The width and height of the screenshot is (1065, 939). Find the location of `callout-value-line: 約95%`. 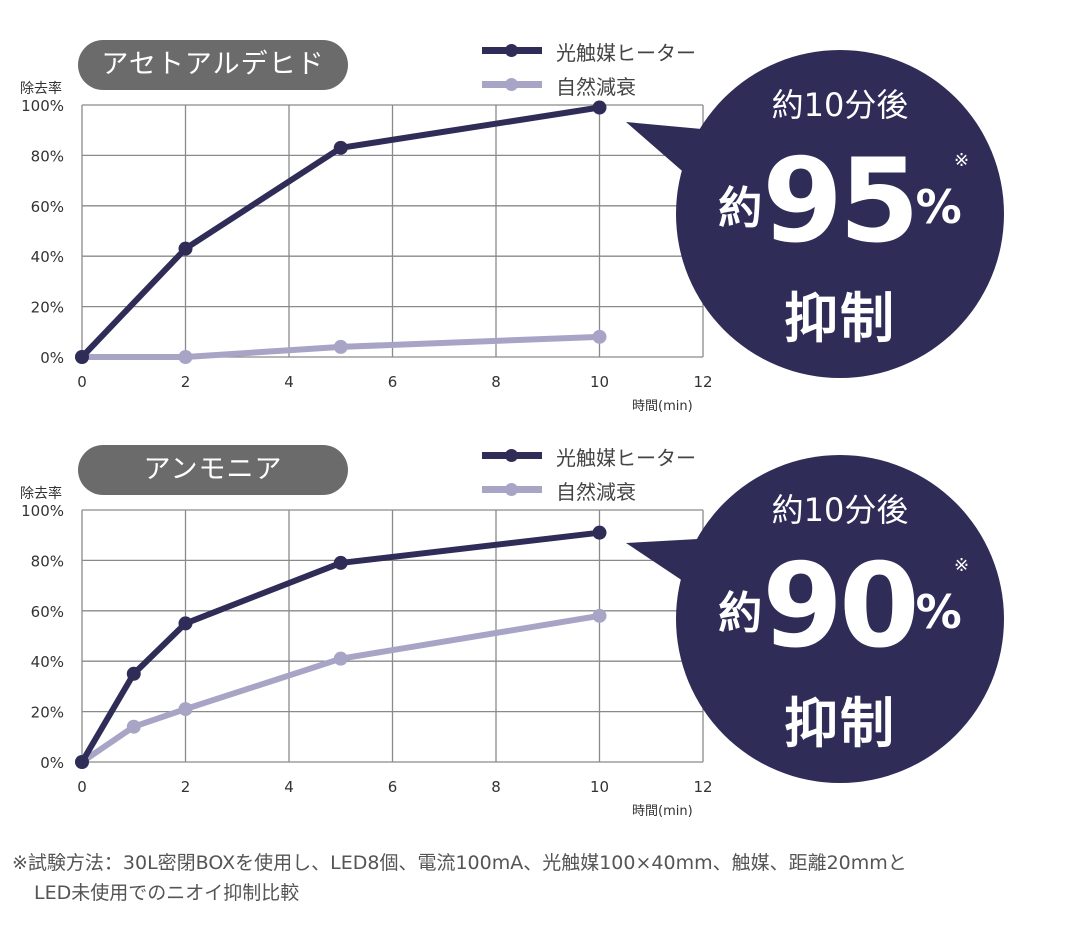

callout-value-line: 約95% is located at coordinates (840, 204).